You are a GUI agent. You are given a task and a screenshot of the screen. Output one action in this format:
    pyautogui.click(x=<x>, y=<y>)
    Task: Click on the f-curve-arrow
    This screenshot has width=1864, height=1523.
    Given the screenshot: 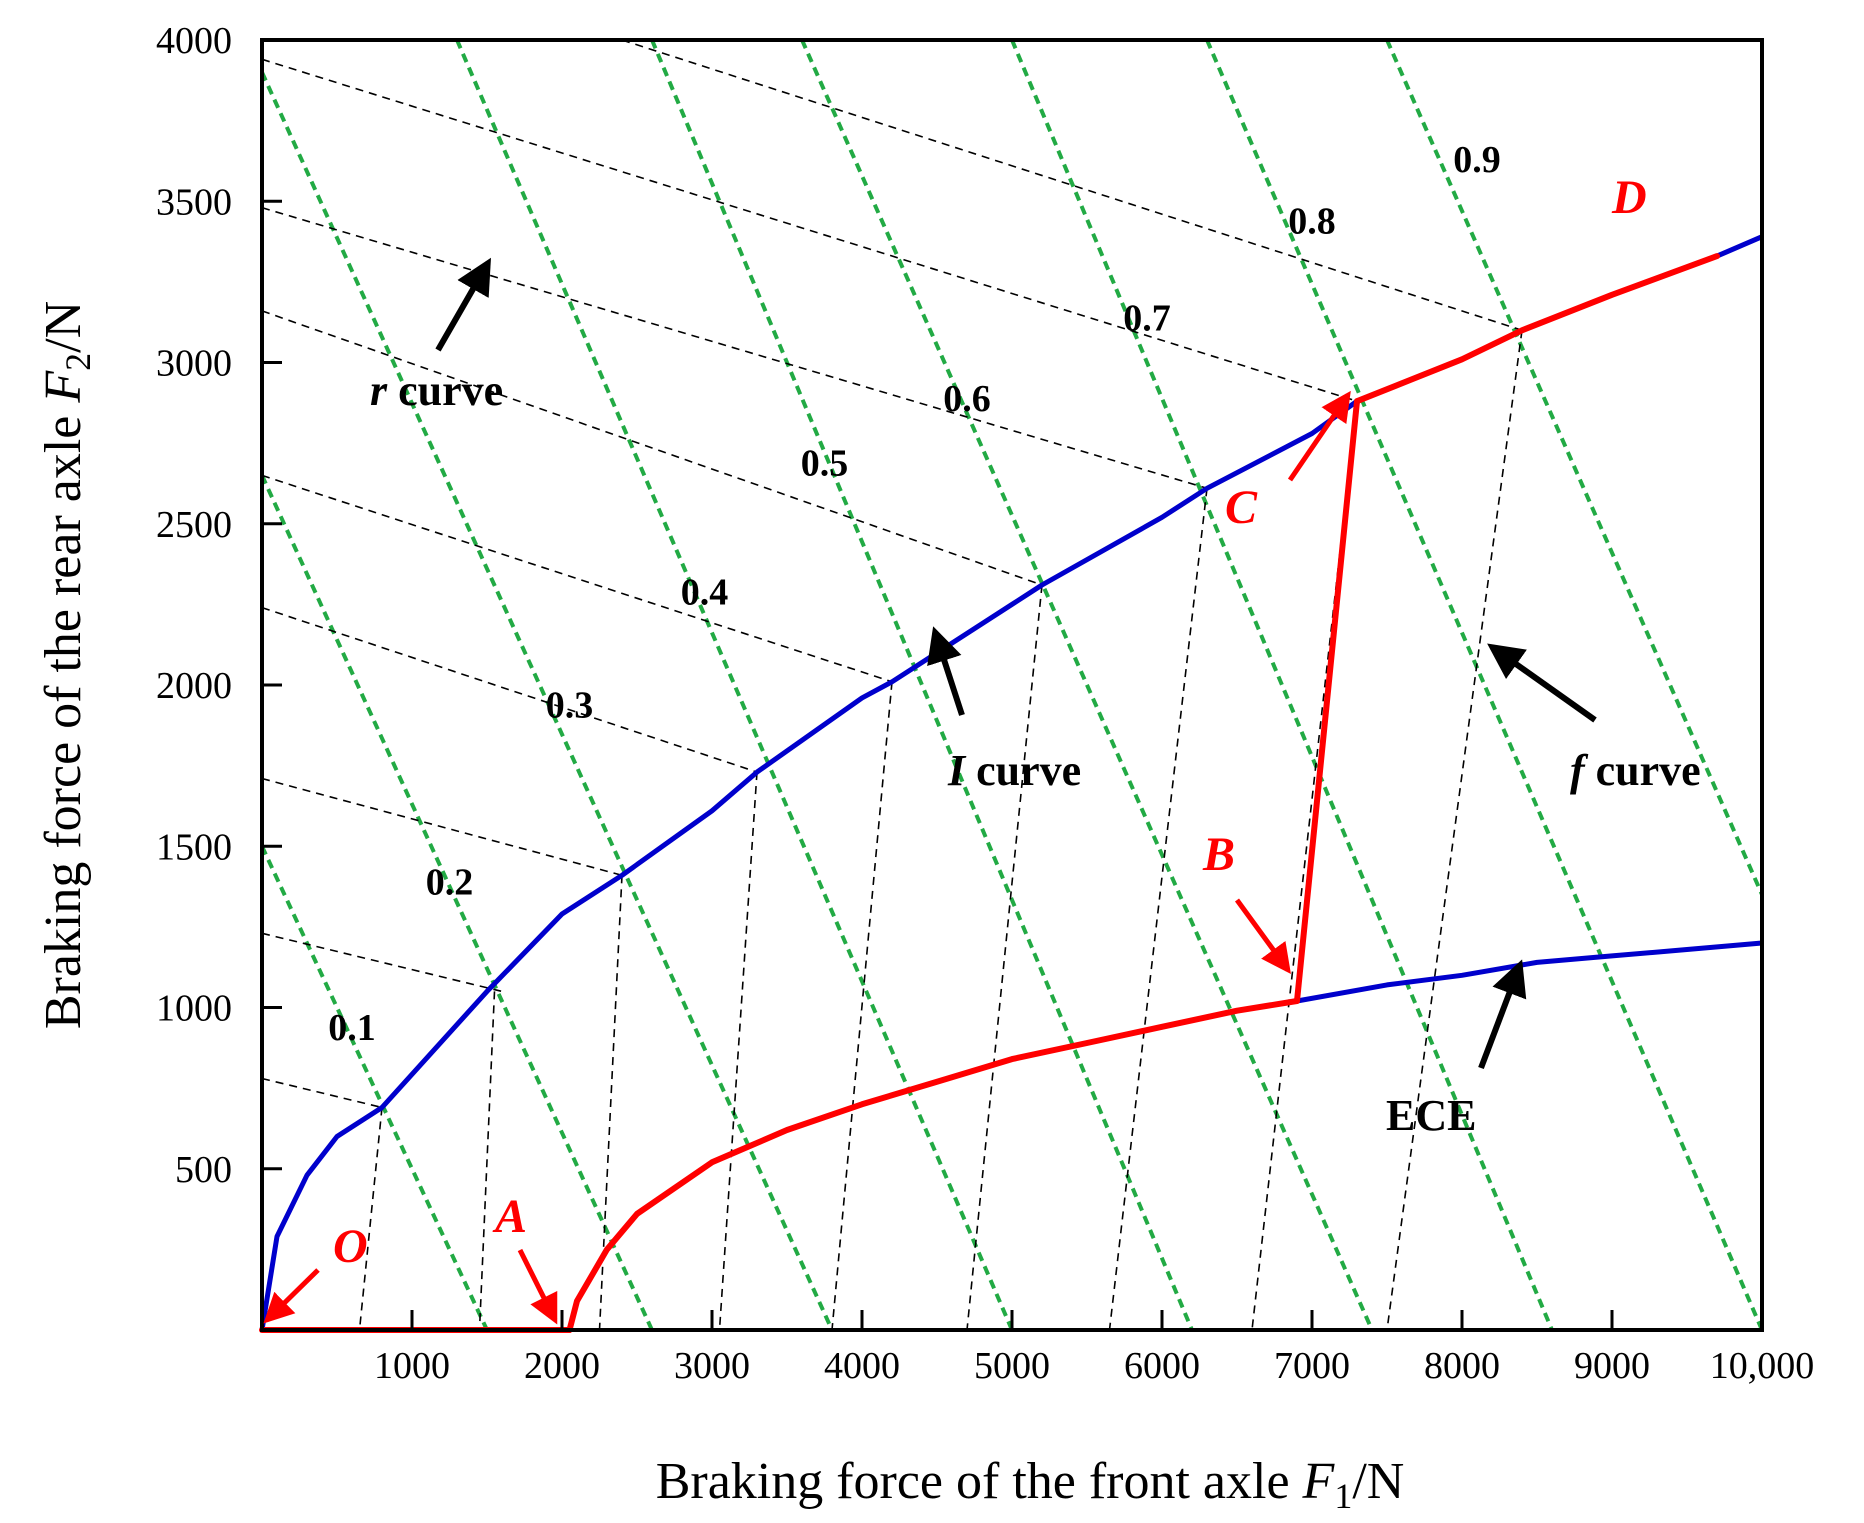 What is the action you would take?
    pyautogui.click(x=1542, y=683)
    